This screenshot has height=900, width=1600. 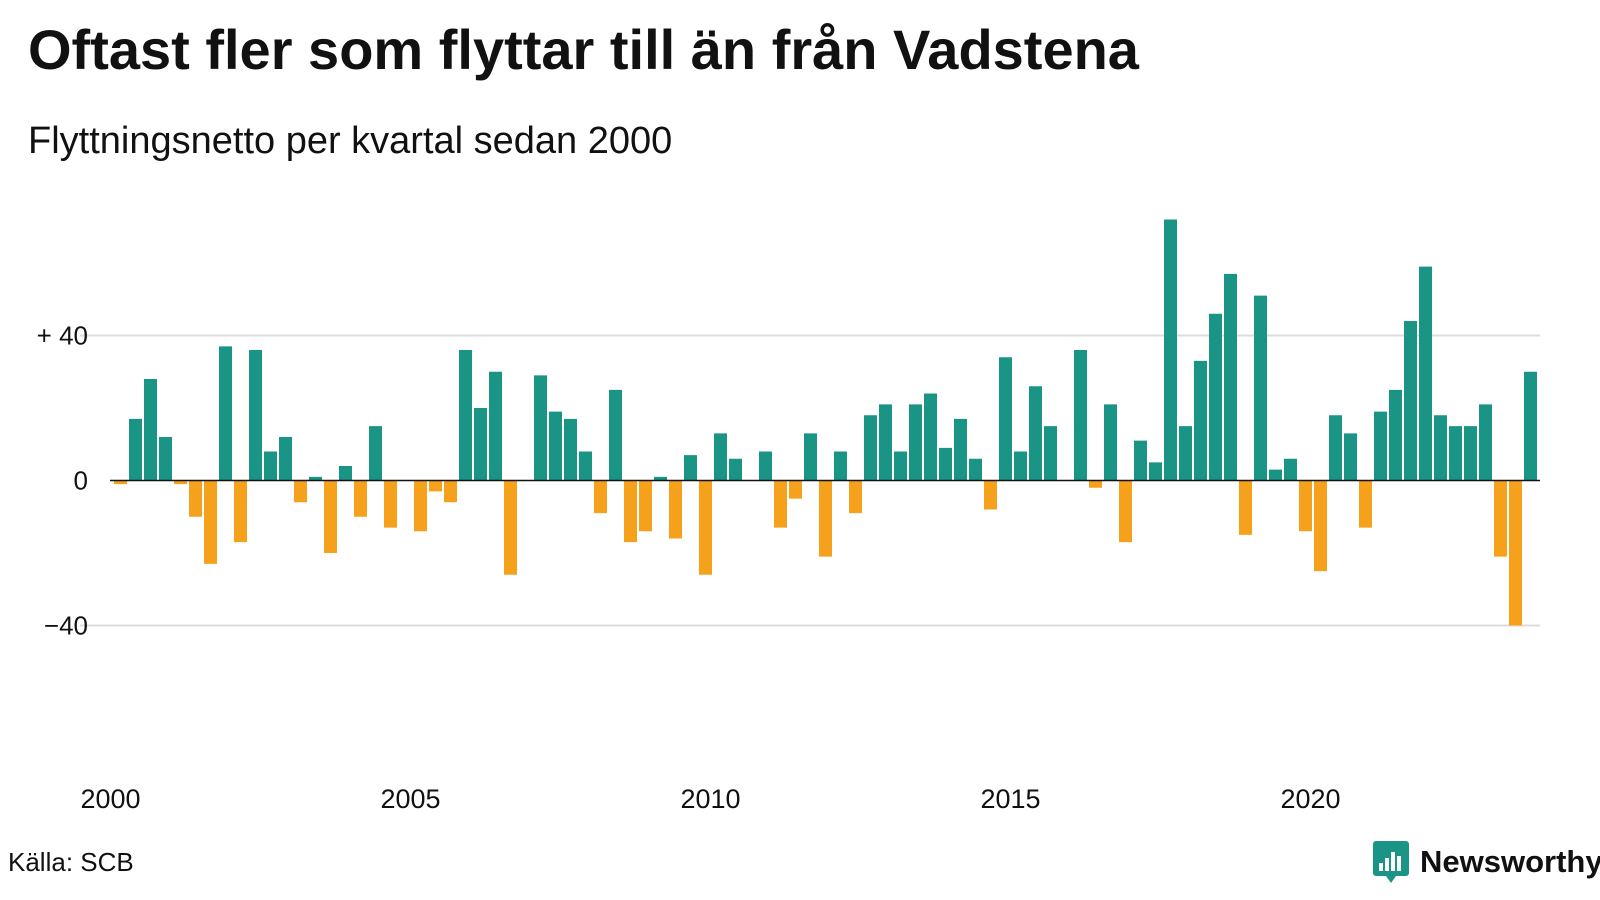 What do you see at coordinates (1510, 861) in the screenshot?
I see `brand-name: Newsworthy` at bounding box center [1510, 861].